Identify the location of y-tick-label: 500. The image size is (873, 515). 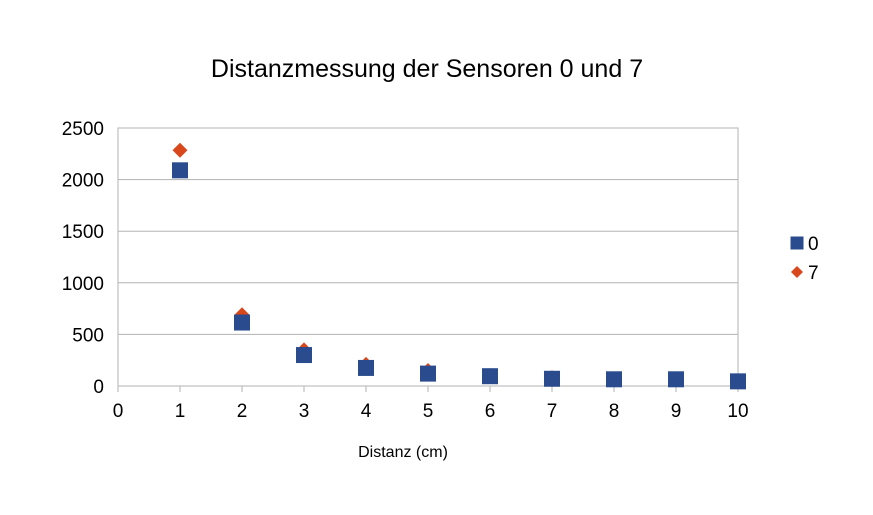
(88, 335).